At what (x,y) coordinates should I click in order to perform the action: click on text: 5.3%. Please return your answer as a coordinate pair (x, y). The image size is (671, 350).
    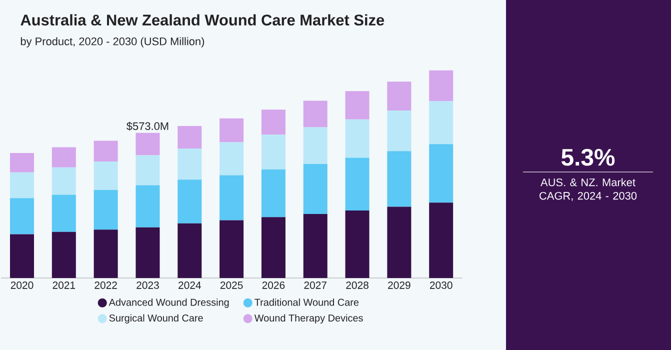
    Looking at the image, I should click on (588, 157).